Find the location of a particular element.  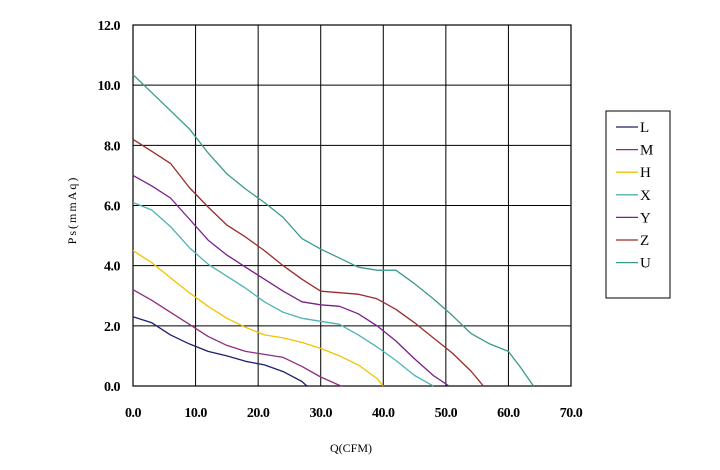

series-line-h is located at coordinates (258, 318).